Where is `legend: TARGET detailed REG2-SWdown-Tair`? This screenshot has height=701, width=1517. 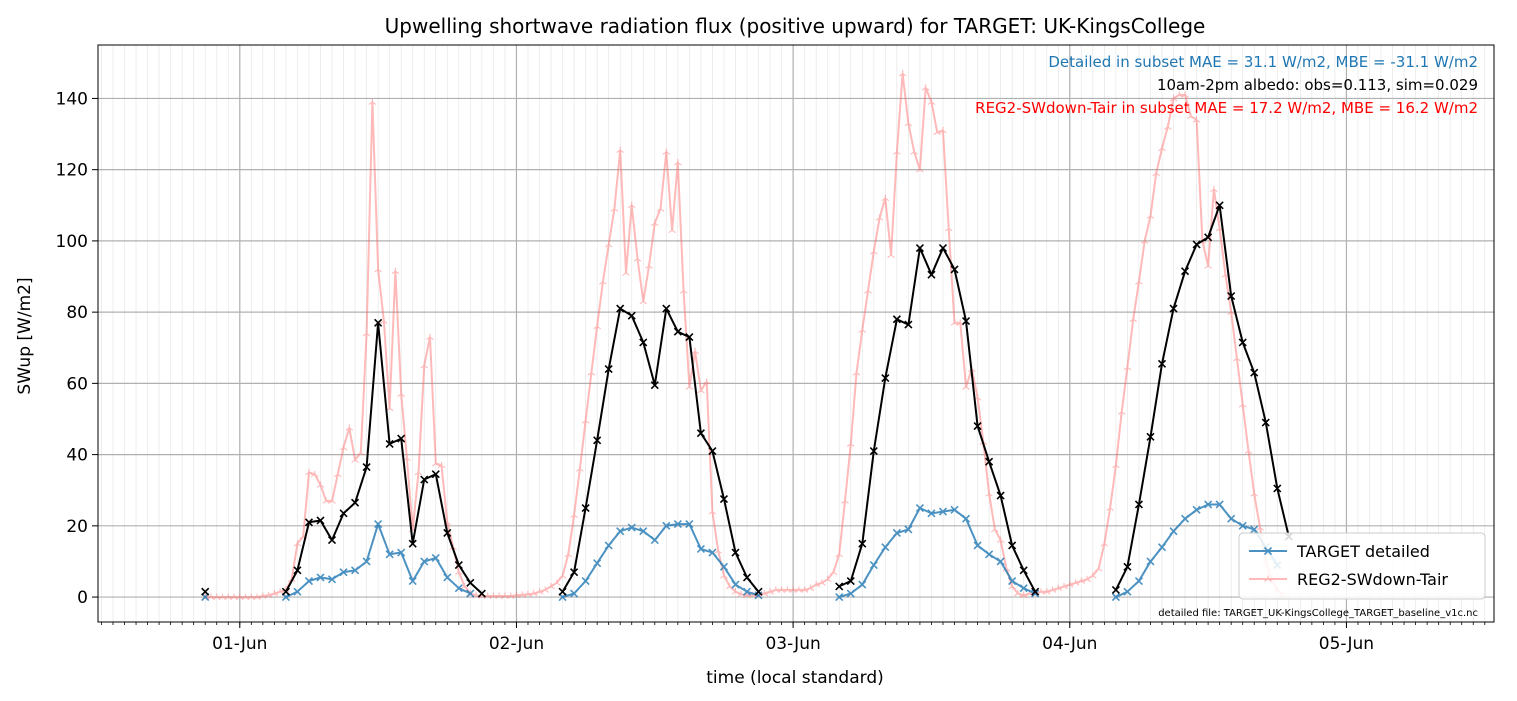 legend: TARGET detailed REG2-SWdown-Tair is located at coordinates (1362, 566).